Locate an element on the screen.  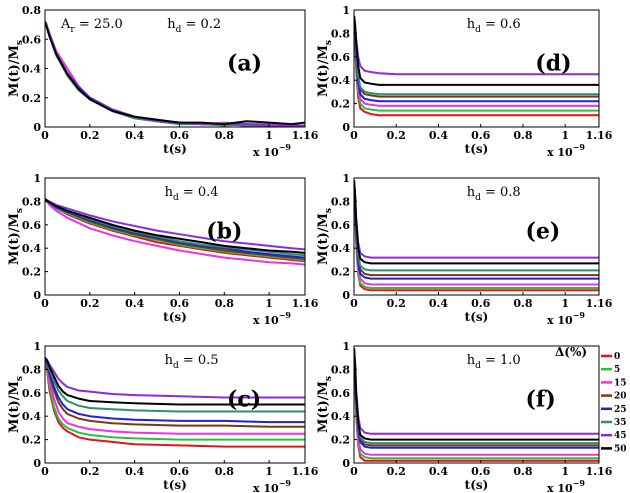
legend-entry-50: 50 is located at coordinates (620, 449).